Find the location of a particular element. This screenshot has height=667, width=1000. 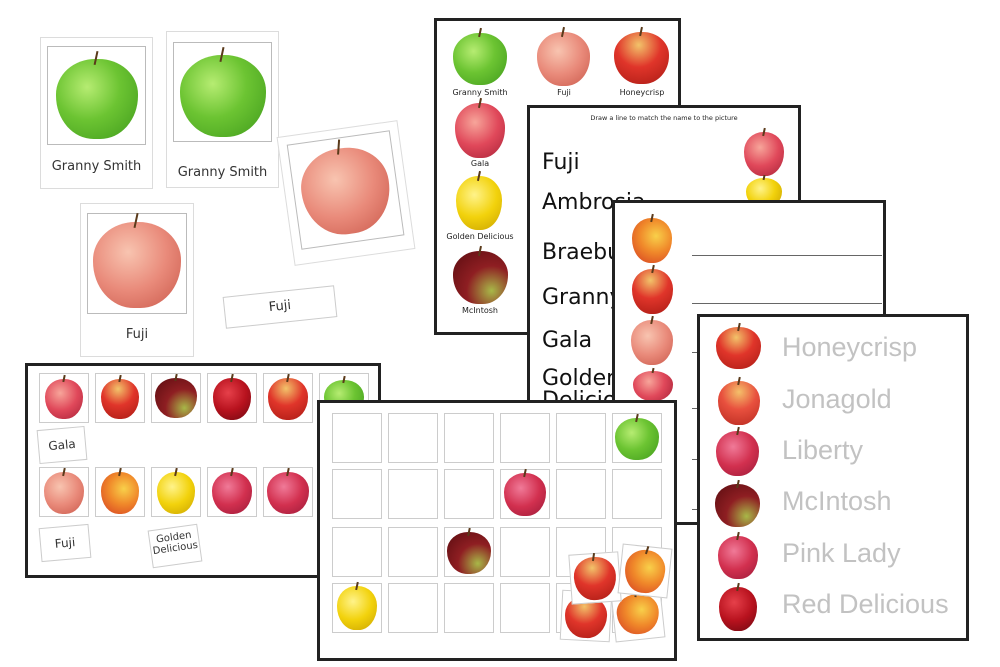

item-label: Honeycrisp is located at coordinates (642, 92).